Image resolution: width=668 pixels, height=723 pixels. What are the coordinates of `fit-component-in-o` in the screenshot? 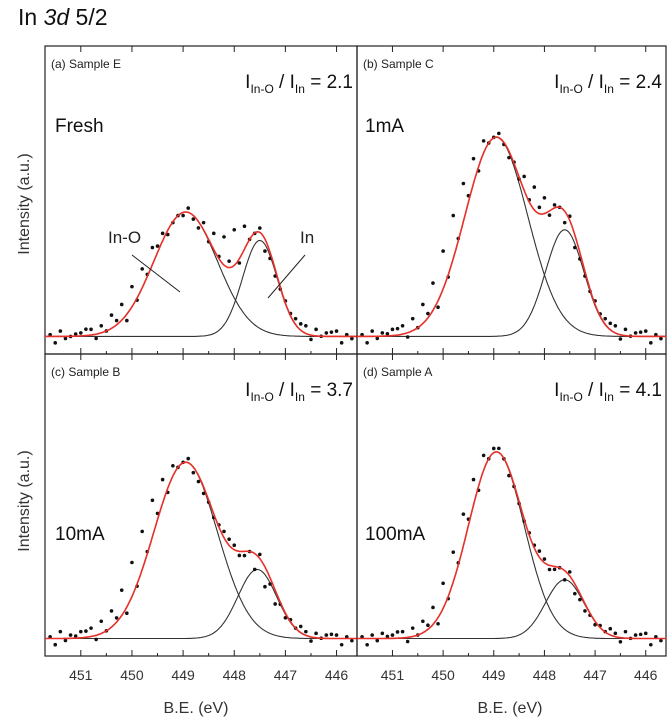 It's located at (511, 236).